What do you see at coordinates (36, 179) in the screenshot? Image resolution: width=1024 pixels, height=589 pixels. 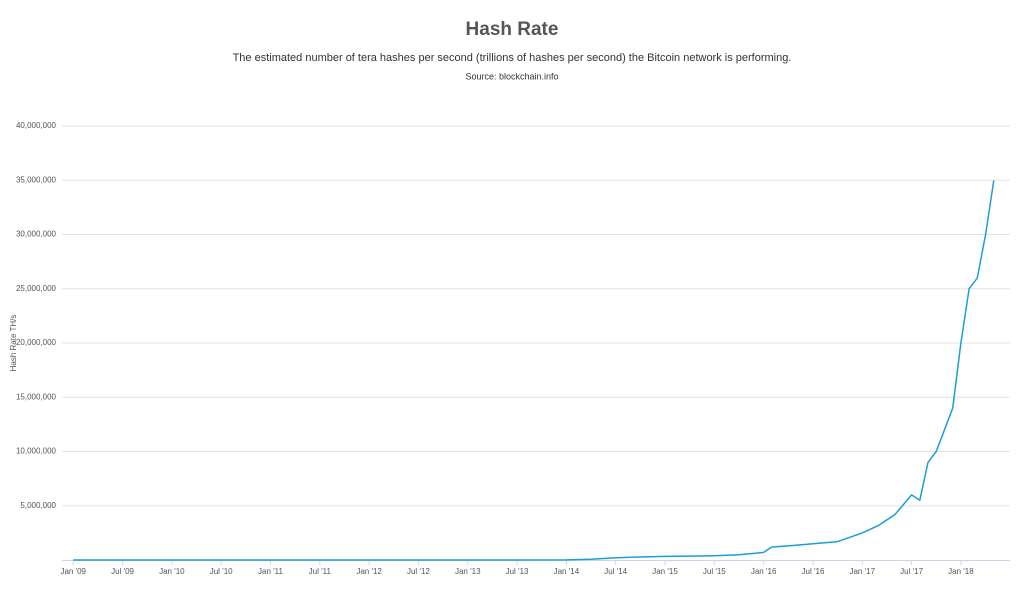 I see `y-tick-label: 35,000,000` at bounding box center [36, 179].